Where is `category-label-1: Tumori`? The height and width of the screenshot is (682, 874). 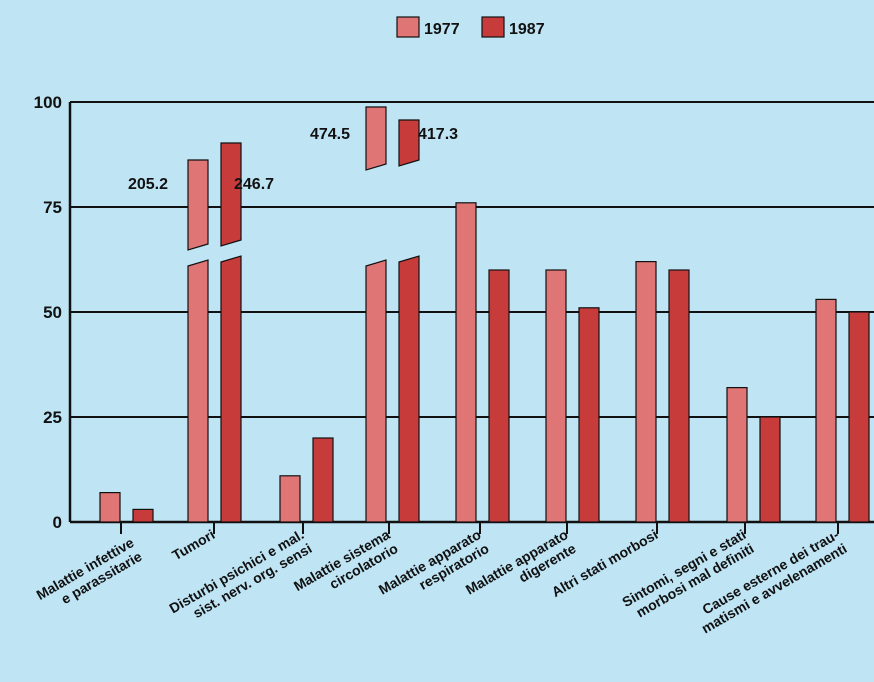
category-label-1: Tumori is located at coordinates (193, 544).